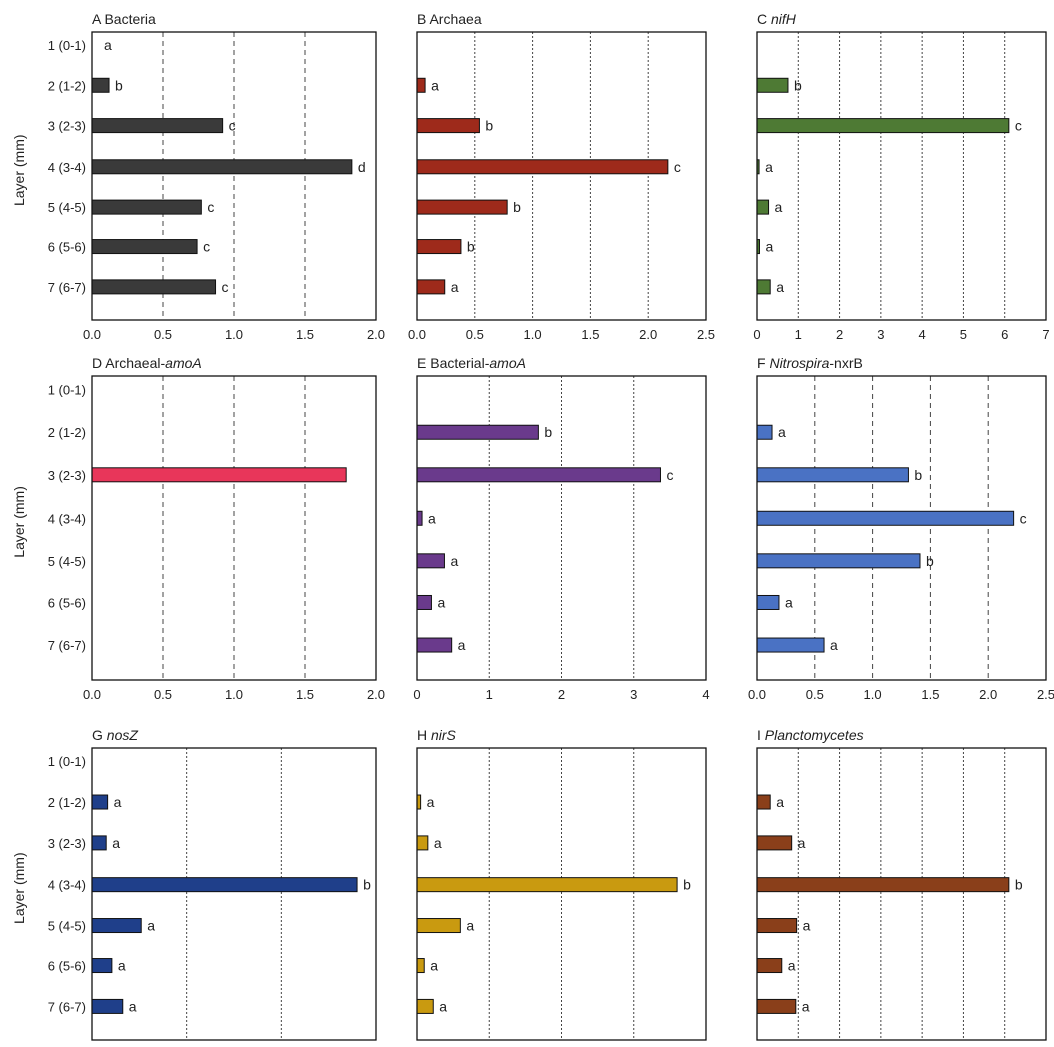 The height and width of the screenshot is (1047, 1054). What do you see at coordinates (873, 694) in the screenshot?
I see `x-tick-label: 1.0` at bounding box center [873, 694].